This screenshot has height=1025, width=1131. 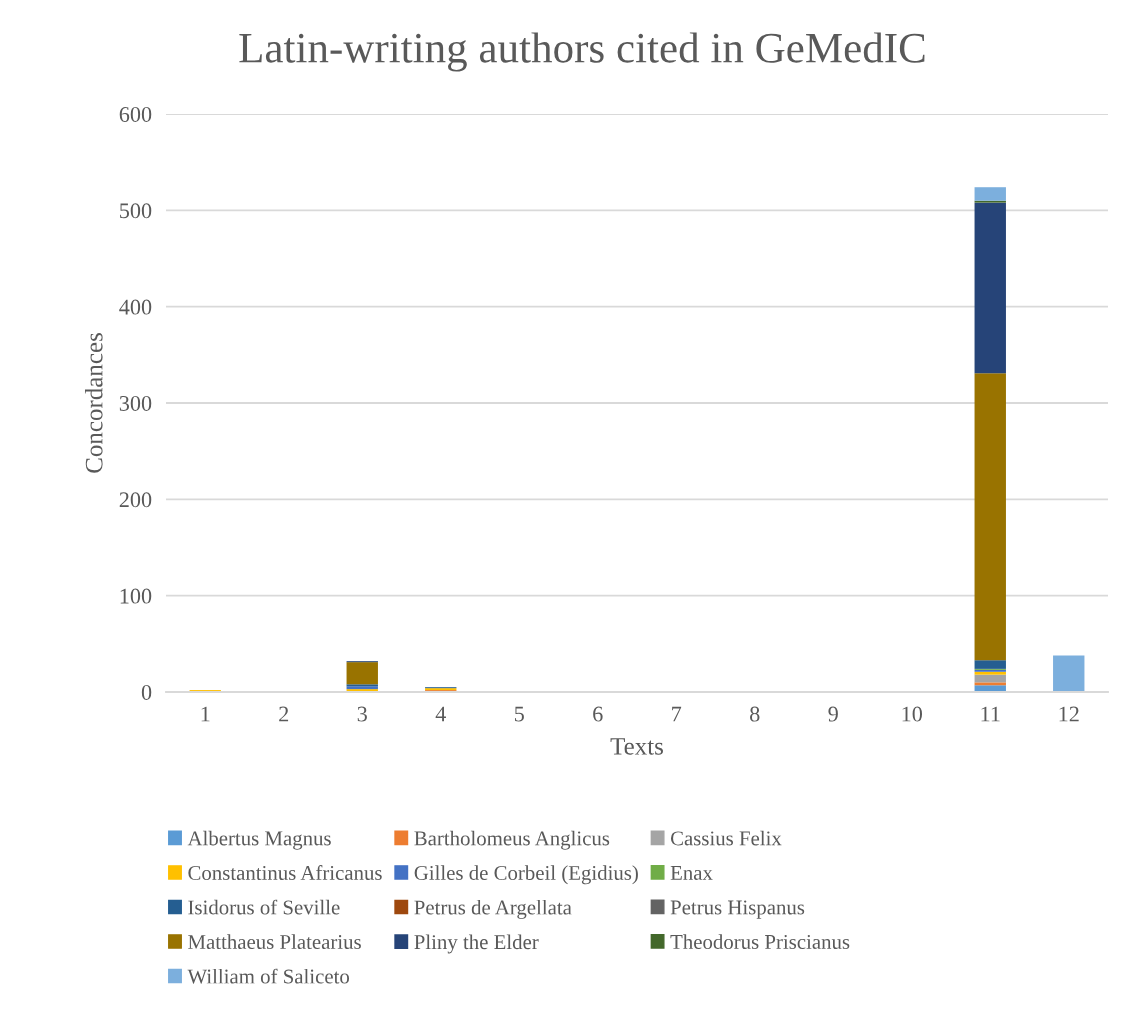 I want to click on legend-label: Petrus Hispanus, so click(x=737, y=909).